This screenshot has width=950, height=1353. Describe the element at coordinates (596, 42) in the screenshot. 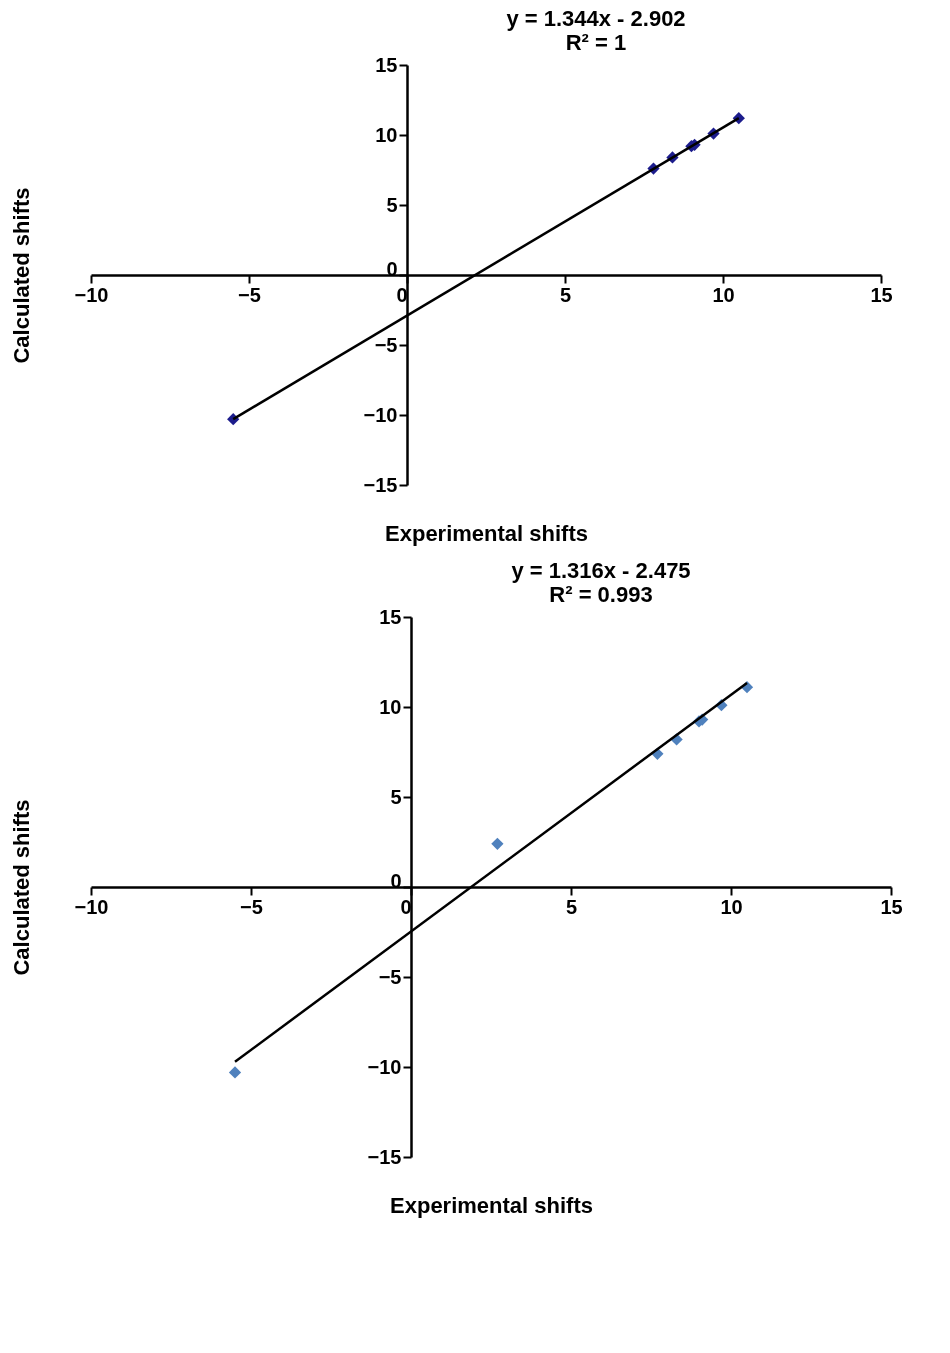

I see `text: R² = 1` at that location.